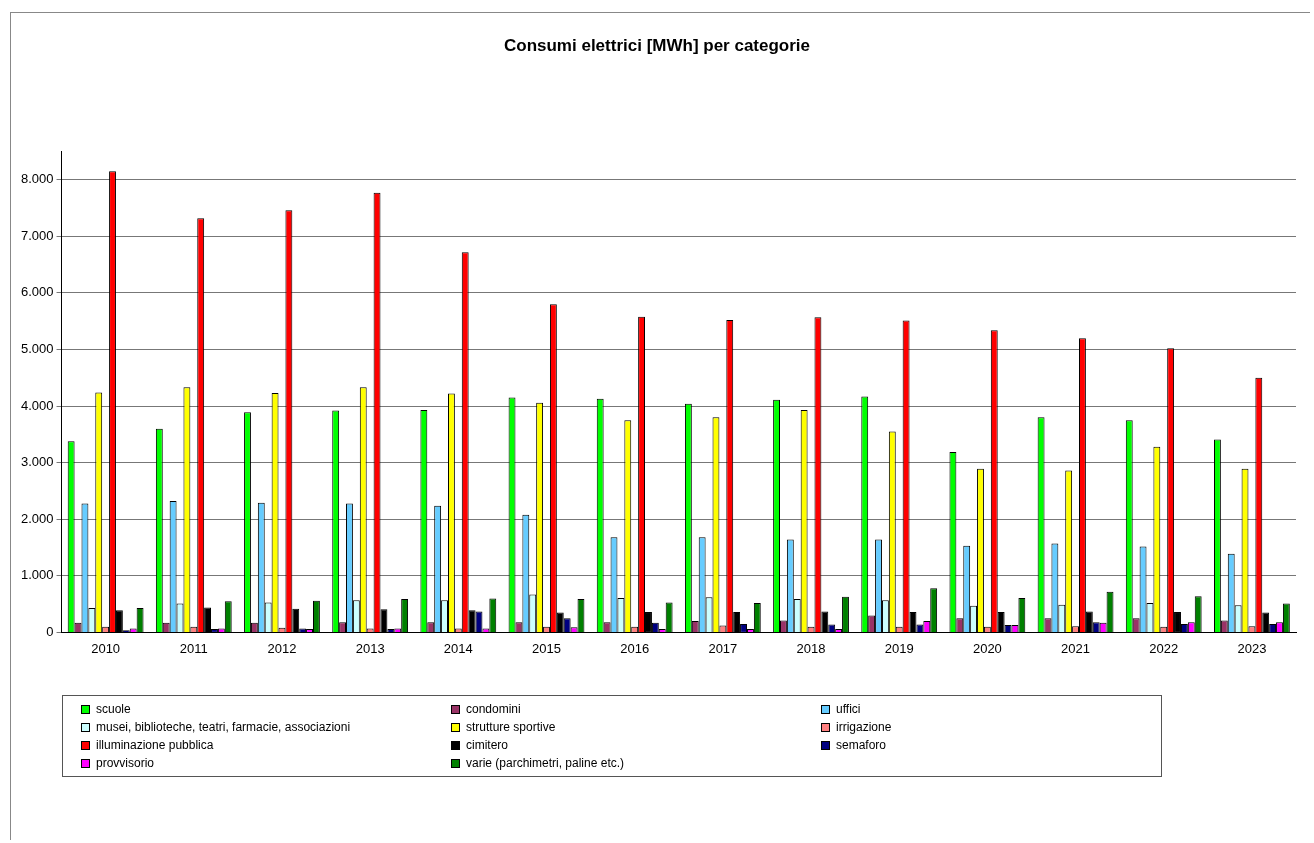 This screenshot has width=1314, height=843. I want to click on y-tick-label: 1.000, so click(37, 575).